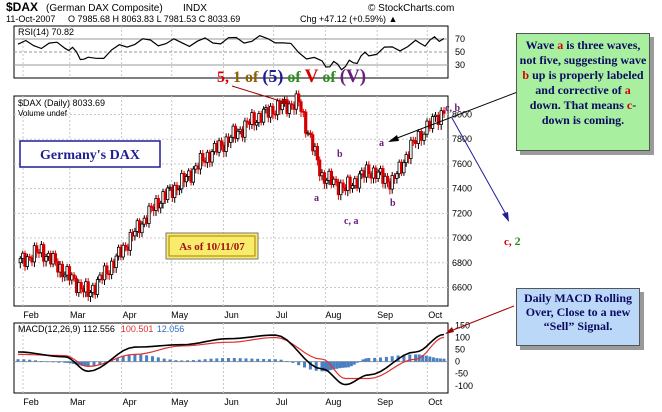 The height and width of the screenshot is (412, 662). I want to click on title-box, so click(90, 154).